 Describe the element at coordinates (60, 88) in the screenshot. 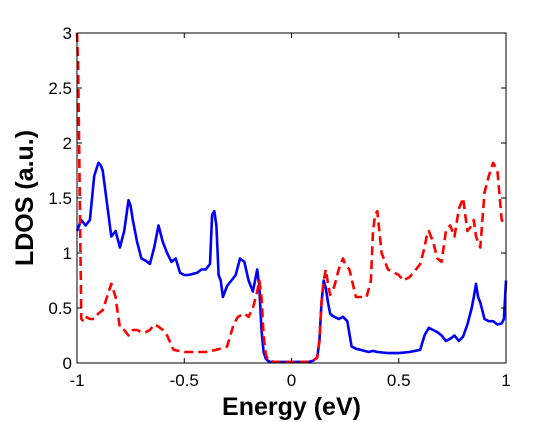

I see `y-tick-label: 2.5` at that location.